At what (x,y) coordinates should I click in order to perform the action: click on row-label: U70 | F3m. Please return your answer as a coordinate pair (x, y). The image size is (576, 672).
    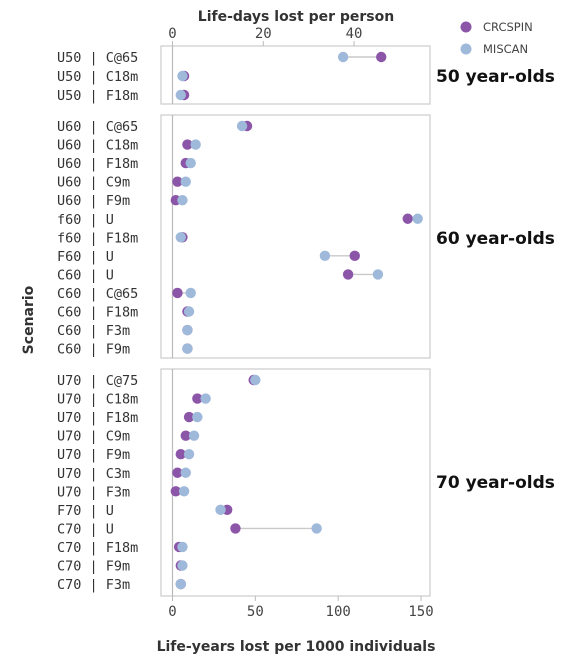
    Looking at the image, I should click on (93, 492).